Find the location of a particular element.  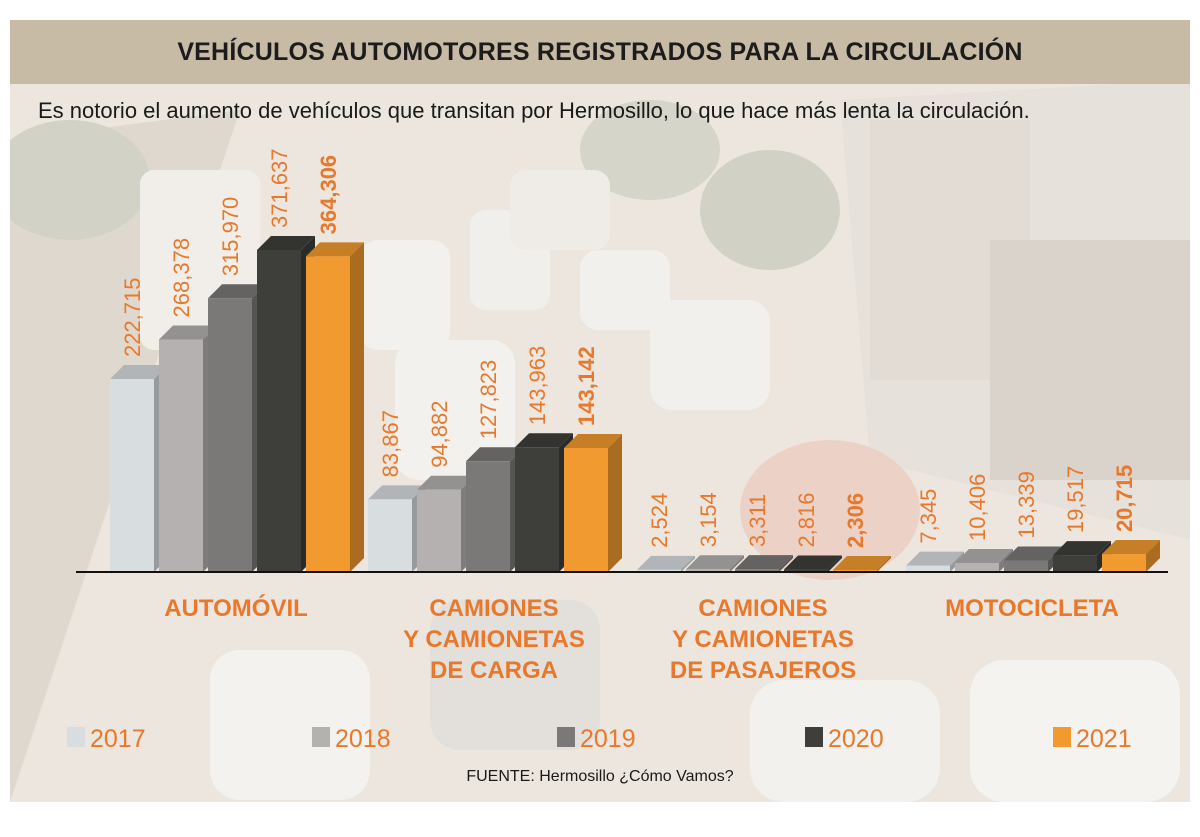

value-label-2018: 94,882 is located at coordinates (439, 433).